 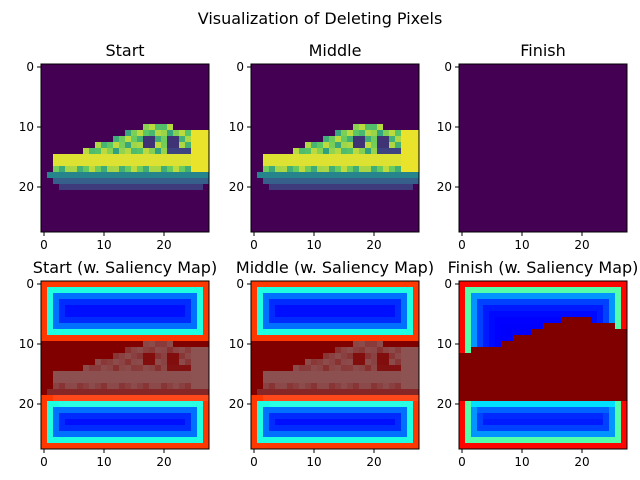 What do you see at coordinates (236, 404) in the screenshot?
I see `y-tick-label: 20` at bounding box center [236, 404].